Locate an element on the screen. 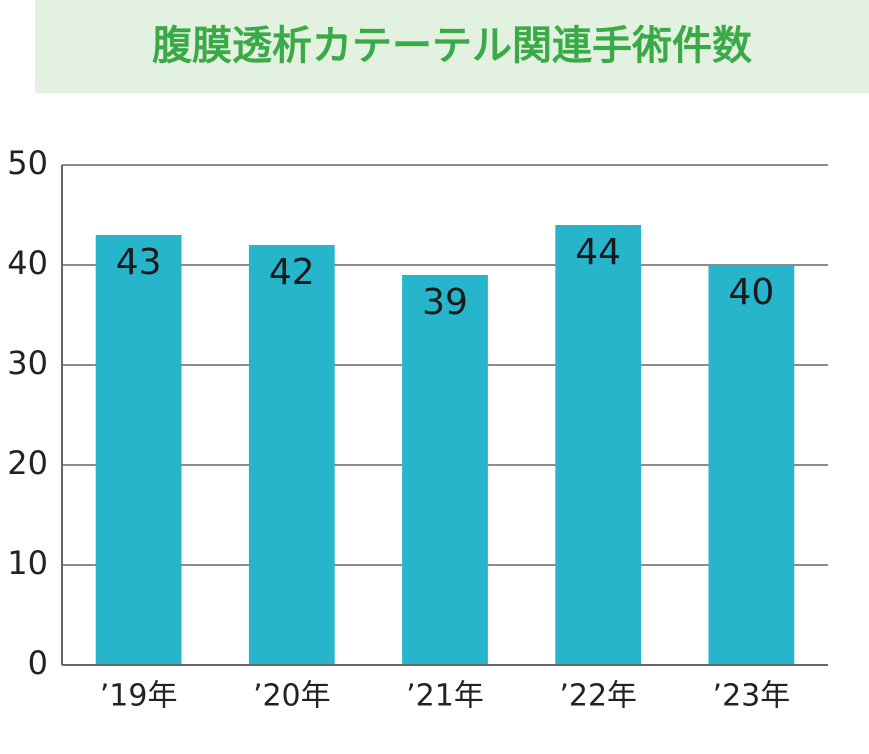  title-band is located at coordinates (452, 46).